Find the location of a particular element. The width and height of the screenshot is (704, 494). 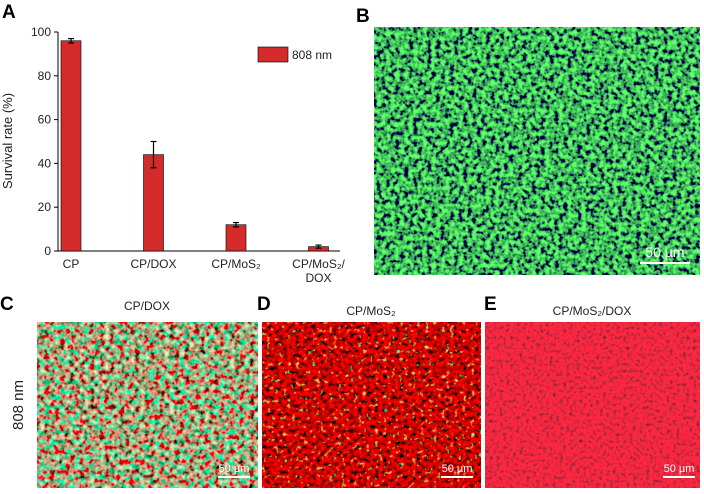

image-c is located at coordinates (147, 405).